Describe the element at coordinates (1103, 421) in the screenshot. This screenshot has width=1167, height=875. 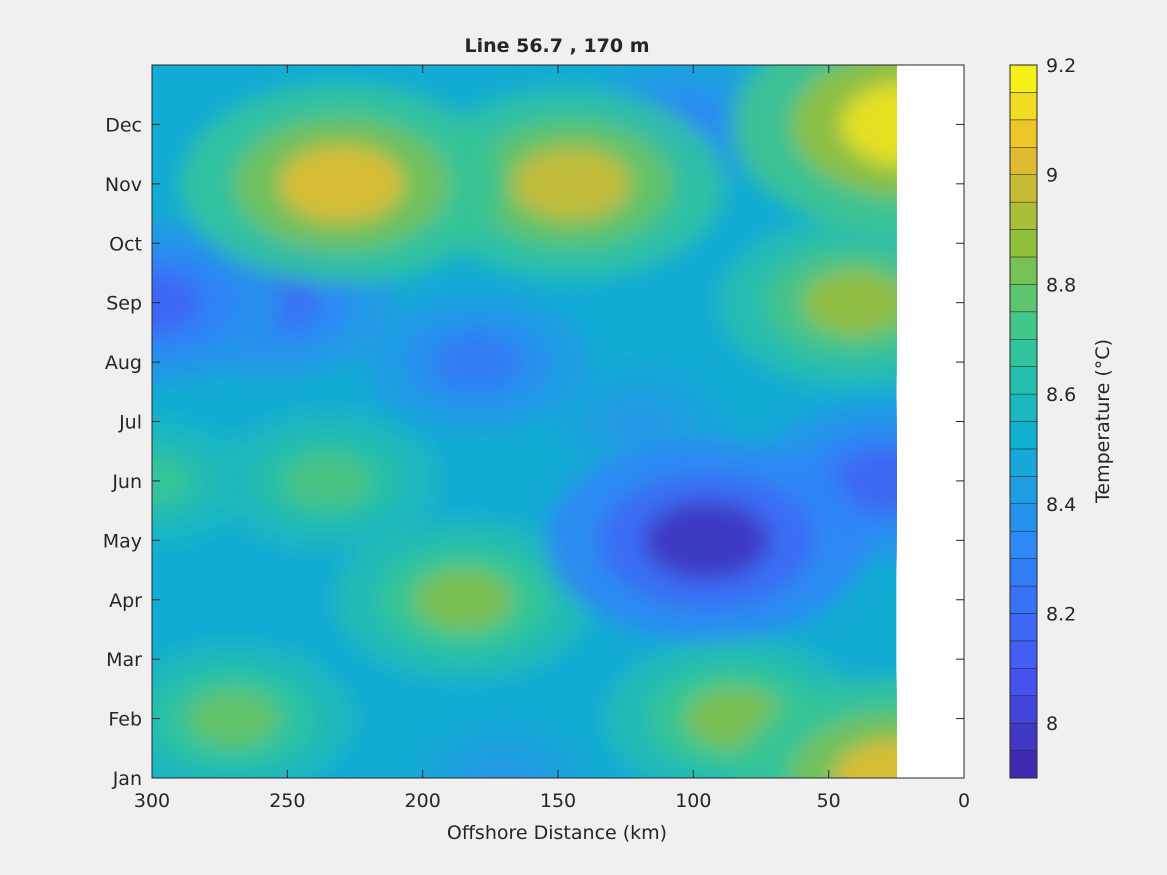
I see `colorbar-label: Temperature (°C)` at that location.